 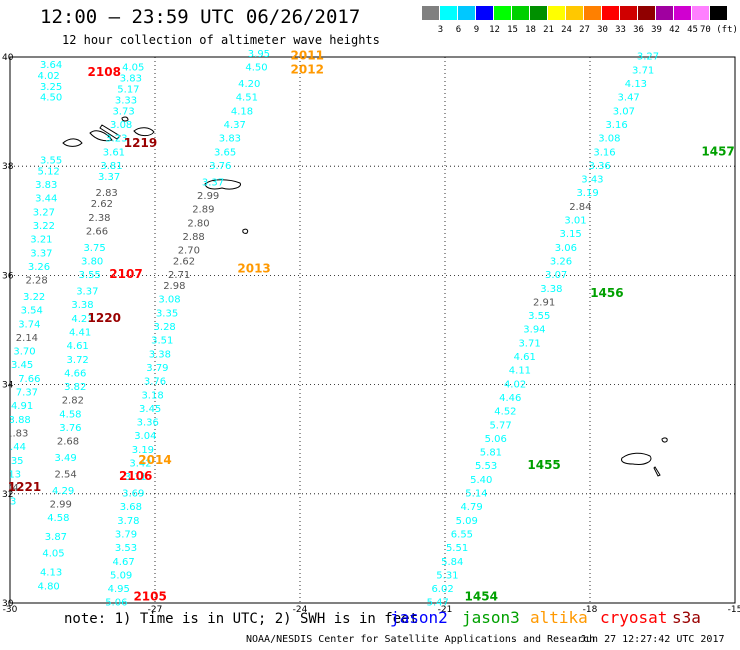 I want to click on scale-label: 45, so click(x=692, y=30).